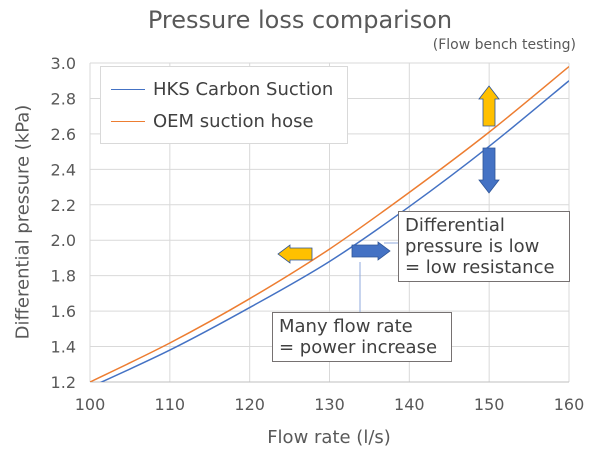 The image size is (600, 462). I want to click on legend-swatch-oem, so click(128, 121).